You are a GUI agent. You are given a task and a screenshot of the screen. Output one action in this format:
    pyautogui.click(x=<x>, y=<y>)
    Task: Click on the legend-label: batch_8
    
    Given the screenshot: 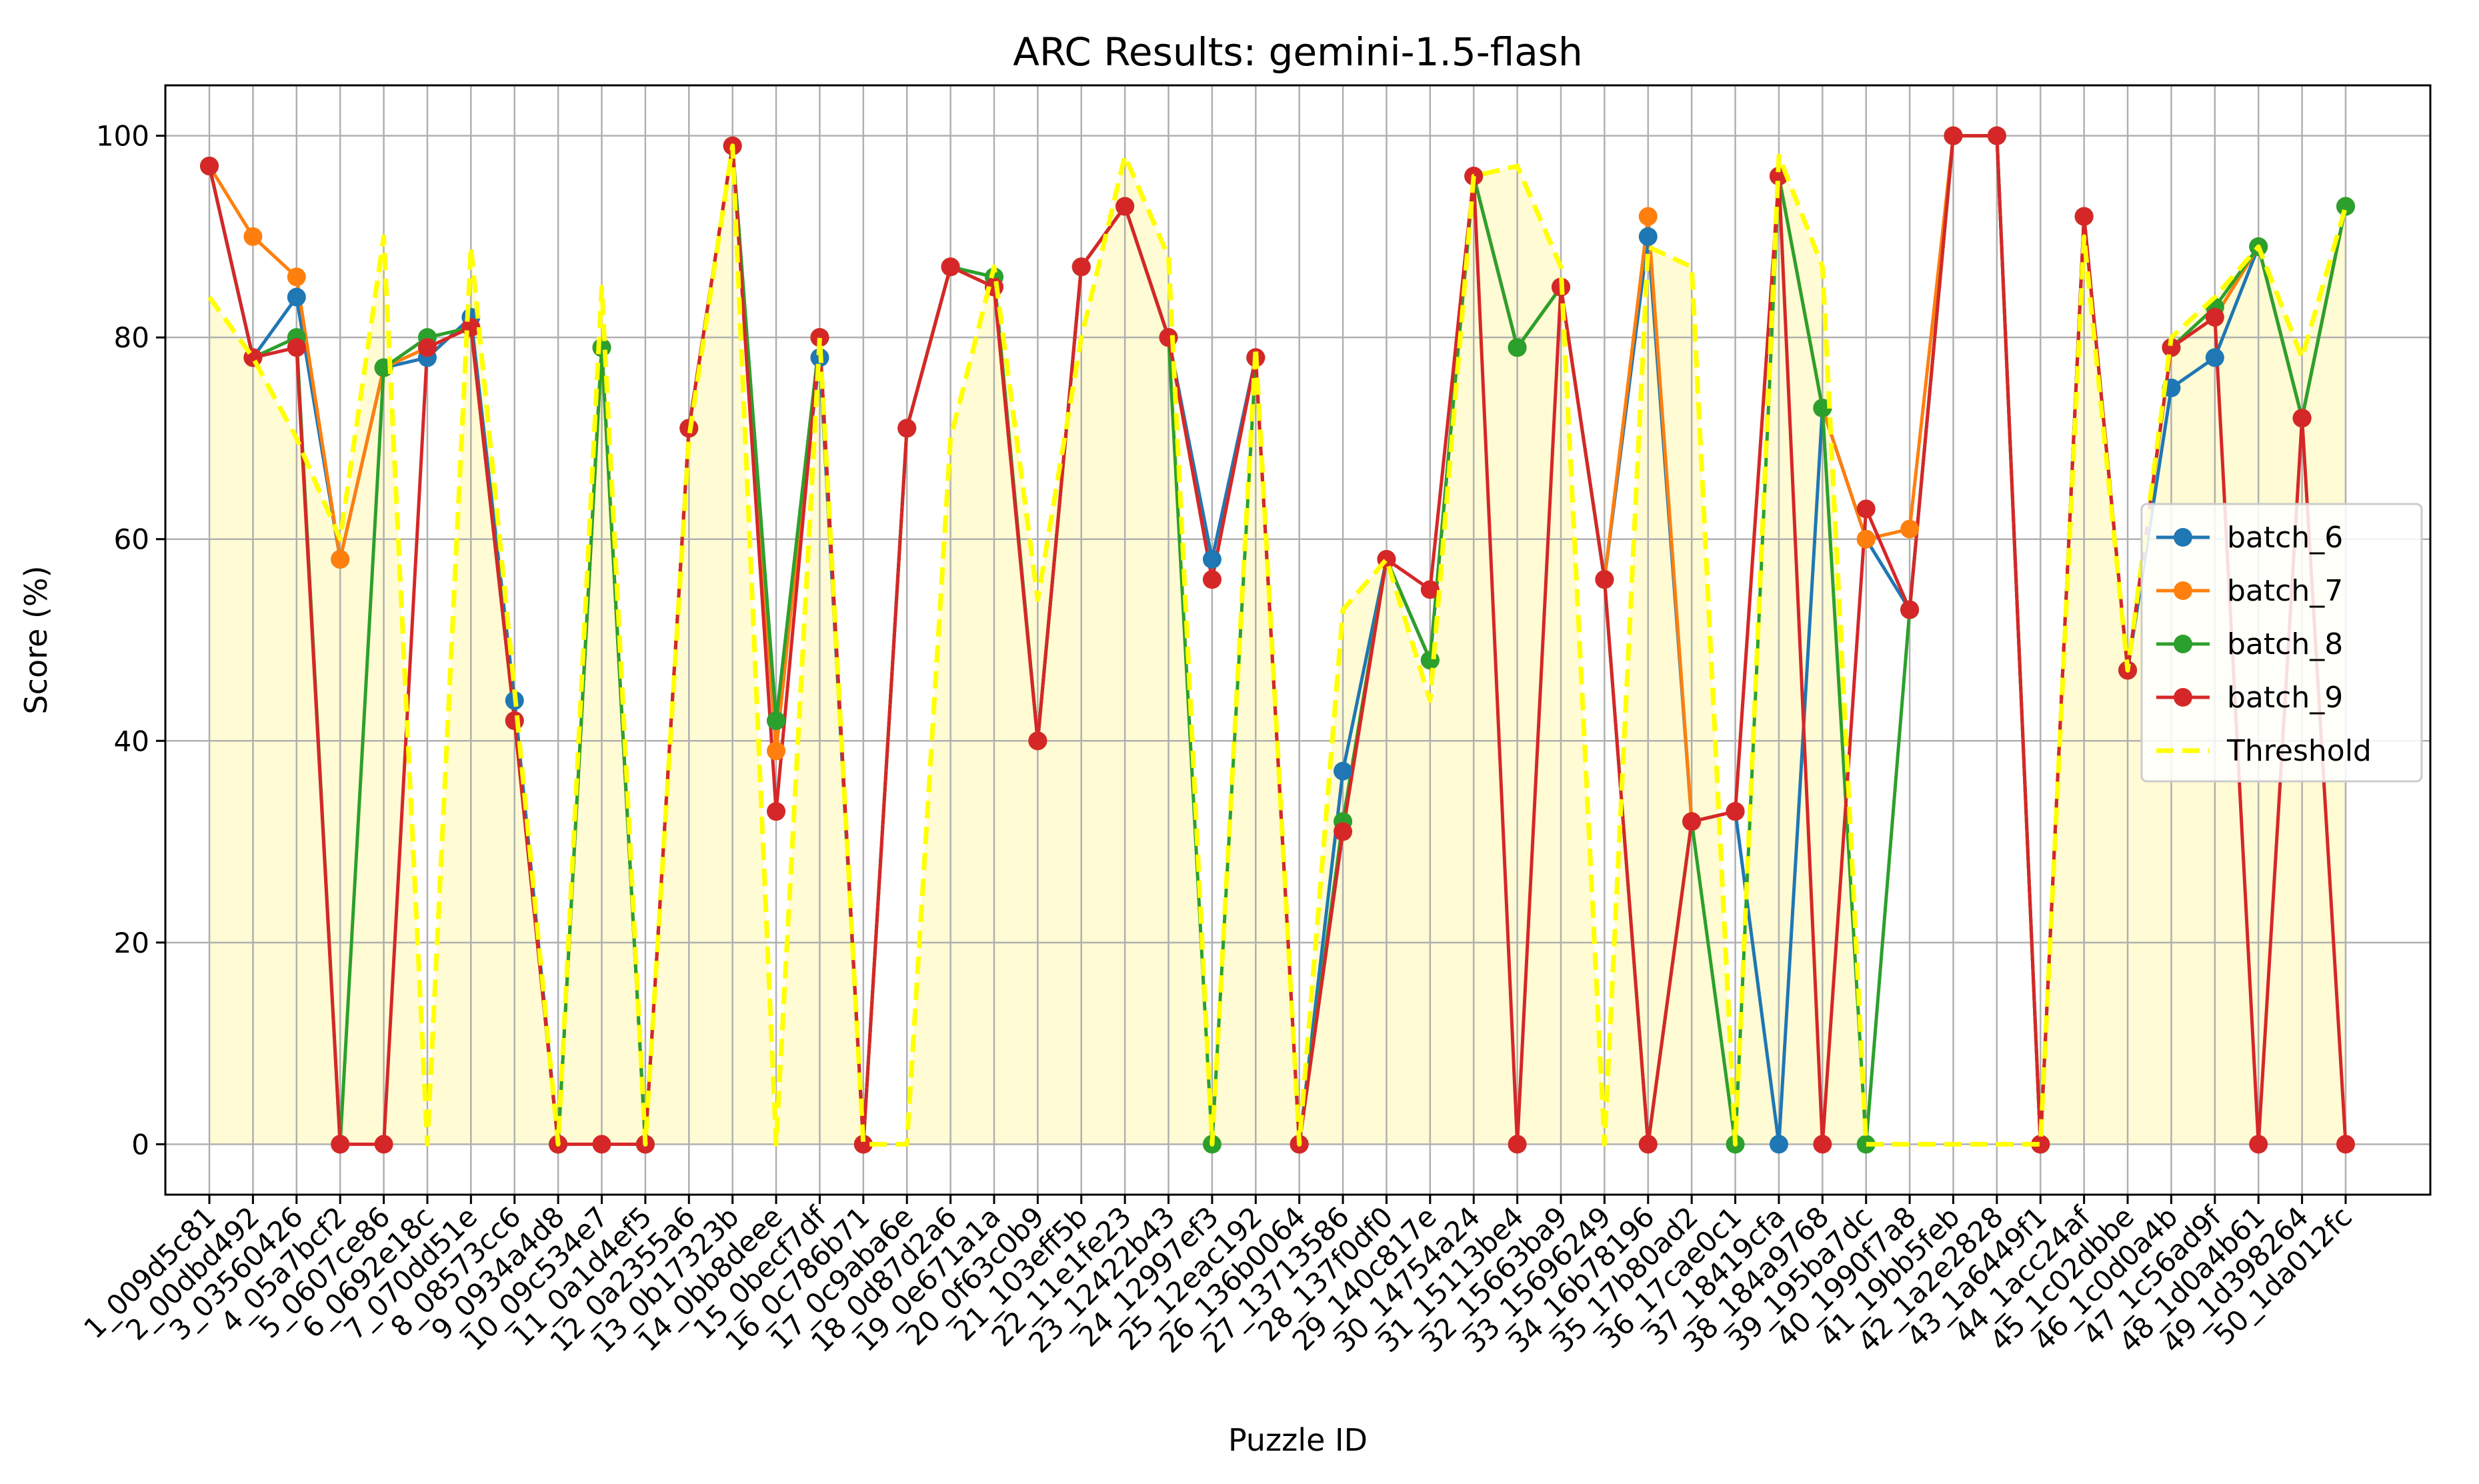 What is the action you would take?
    pyautogui.click(x=2285, y=644)
    